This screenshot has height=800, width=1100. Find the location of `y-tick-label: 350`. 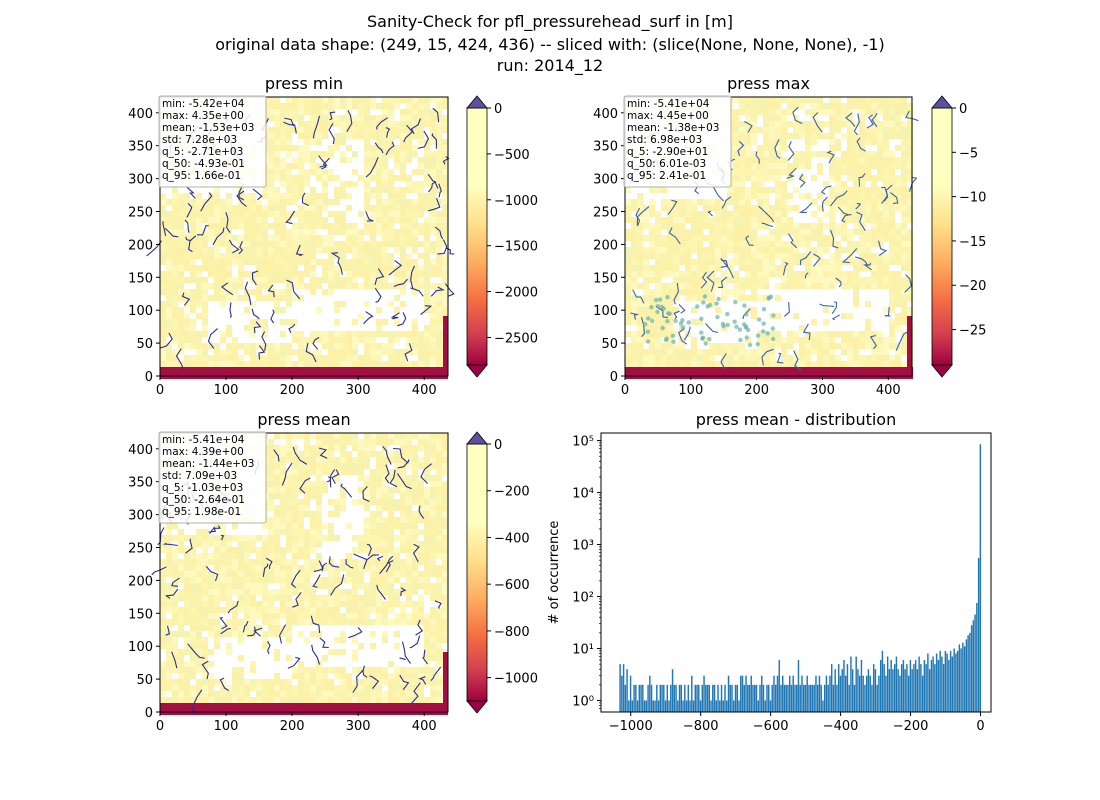

y-tick-label: 350 is located at coordinates (140, 483).